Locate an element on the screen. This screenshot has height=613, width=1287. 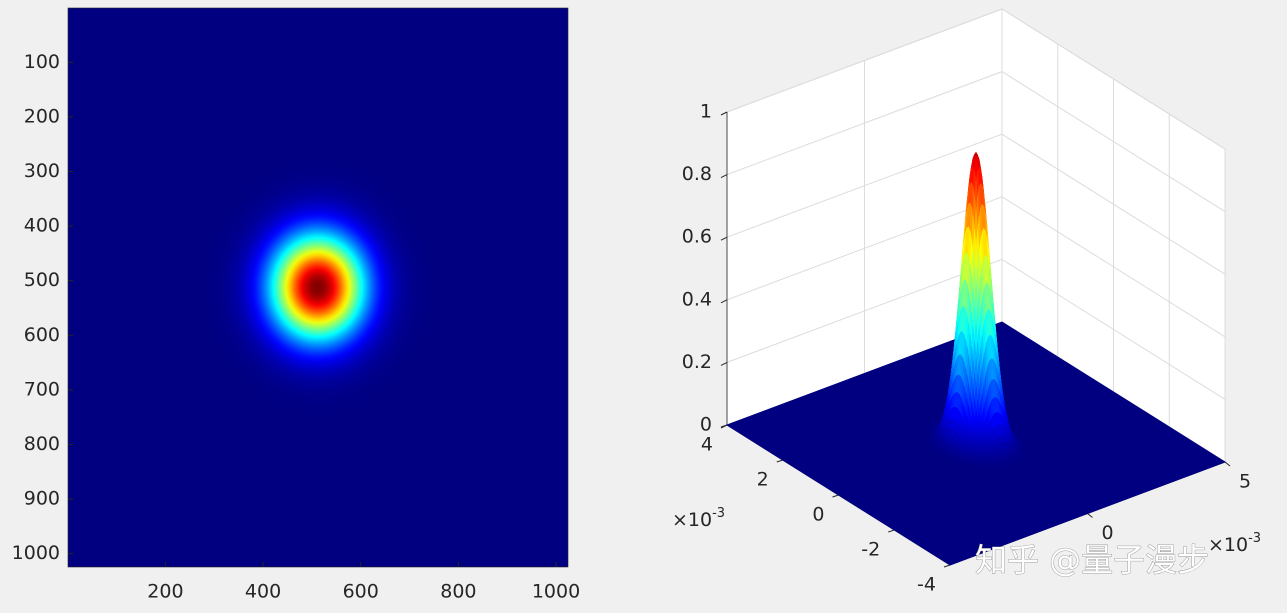
surface-patch is located at coordinates (976, 486).